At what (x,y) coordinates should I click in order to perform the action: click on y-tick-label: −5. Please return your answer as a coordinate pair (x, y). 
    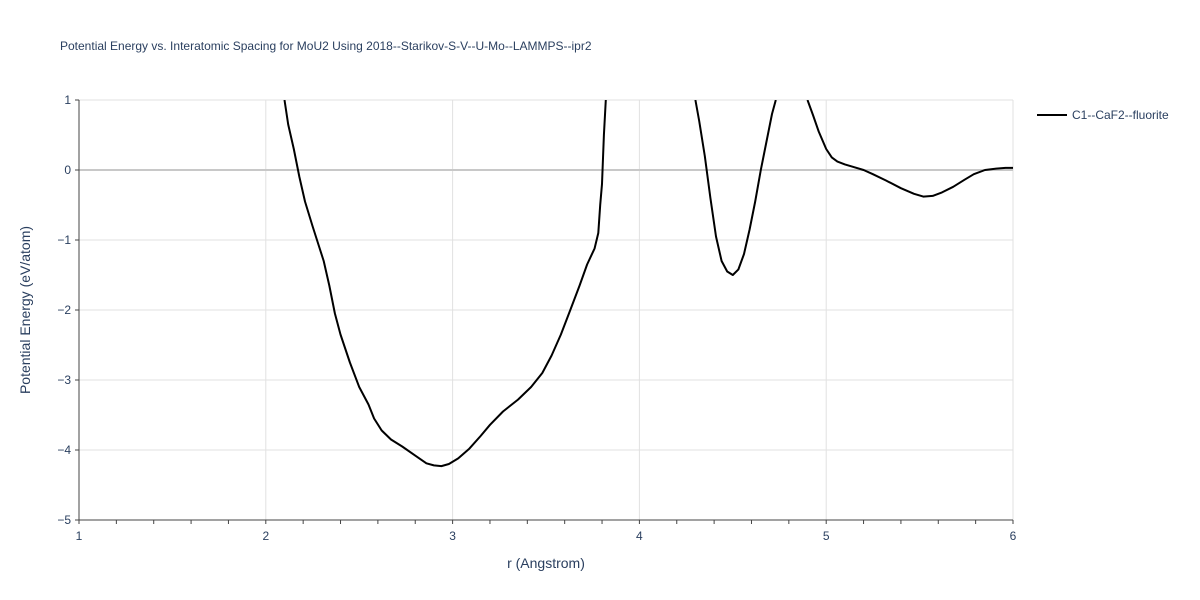
    Looking at the image, I should click on (64, 520).